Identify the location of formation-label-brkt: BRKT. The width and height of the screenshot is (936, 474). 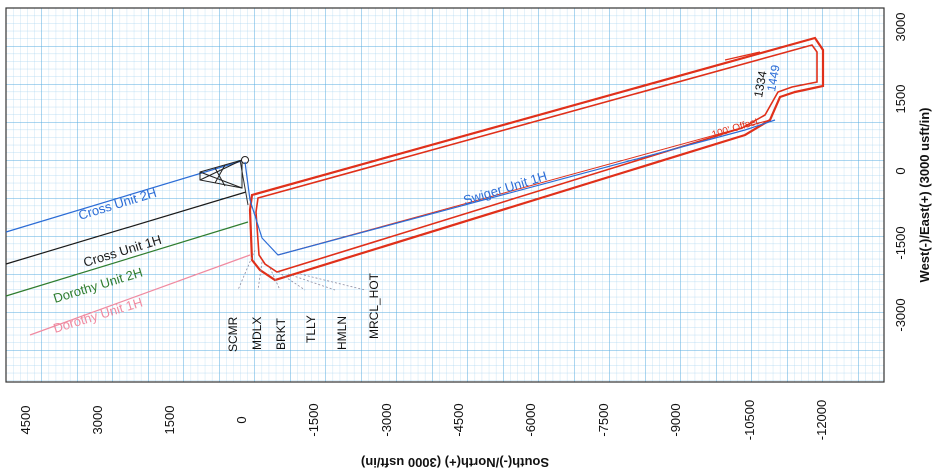
(281, 333).